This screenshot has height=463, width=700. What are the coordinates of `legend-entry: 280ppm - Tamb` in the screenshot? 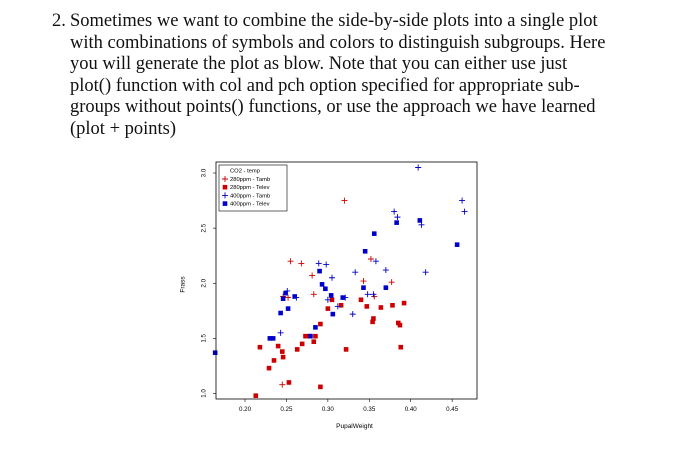 It's located at (250, 180).